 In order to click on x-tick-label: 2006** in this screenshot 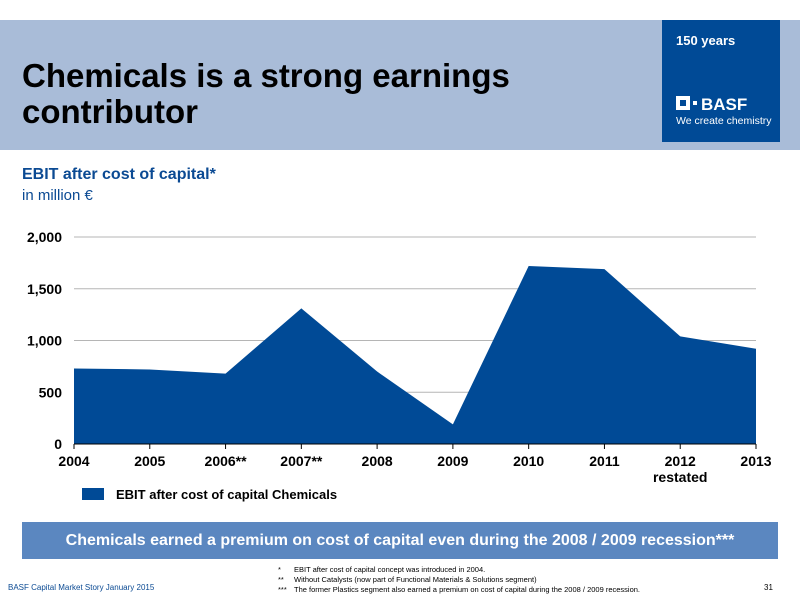, I will do `click(226, 461)`.